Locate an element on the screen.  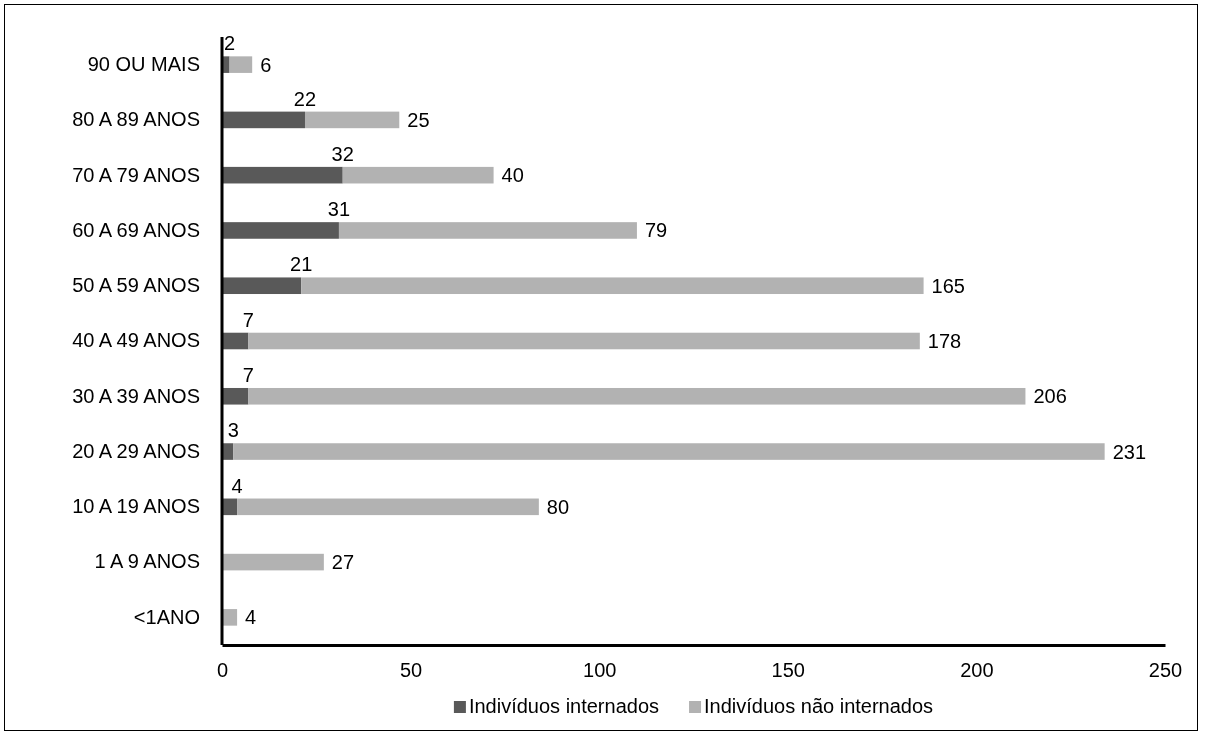
data-label: 27 is located at coordinates (343, 562).